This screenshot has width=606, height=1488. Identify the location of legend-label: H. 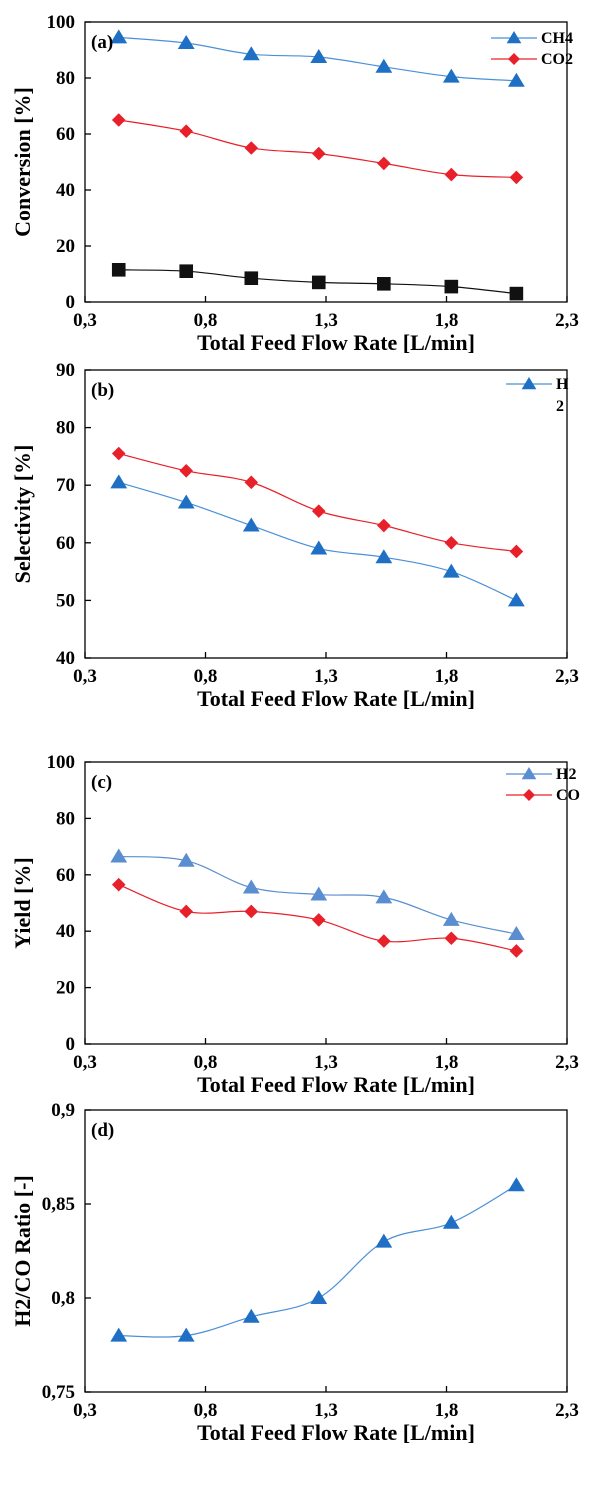
(562, 384).